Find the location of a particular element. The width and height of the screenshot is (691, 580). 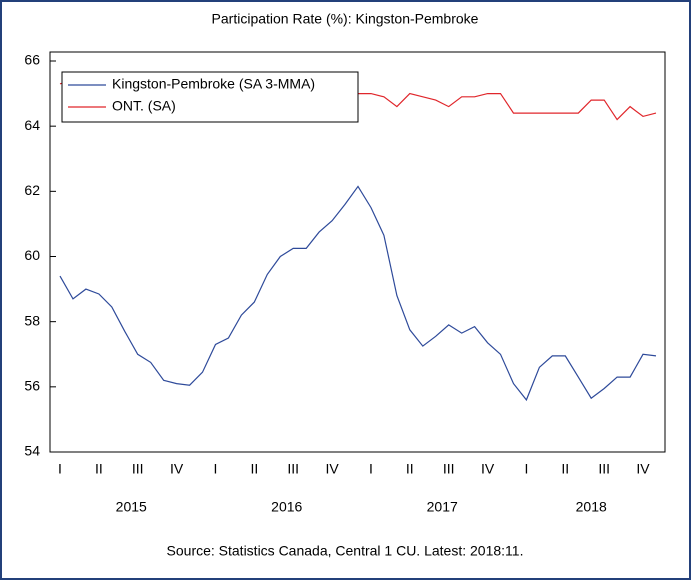

year-label: 2018 is located at coordinates (591, 507).